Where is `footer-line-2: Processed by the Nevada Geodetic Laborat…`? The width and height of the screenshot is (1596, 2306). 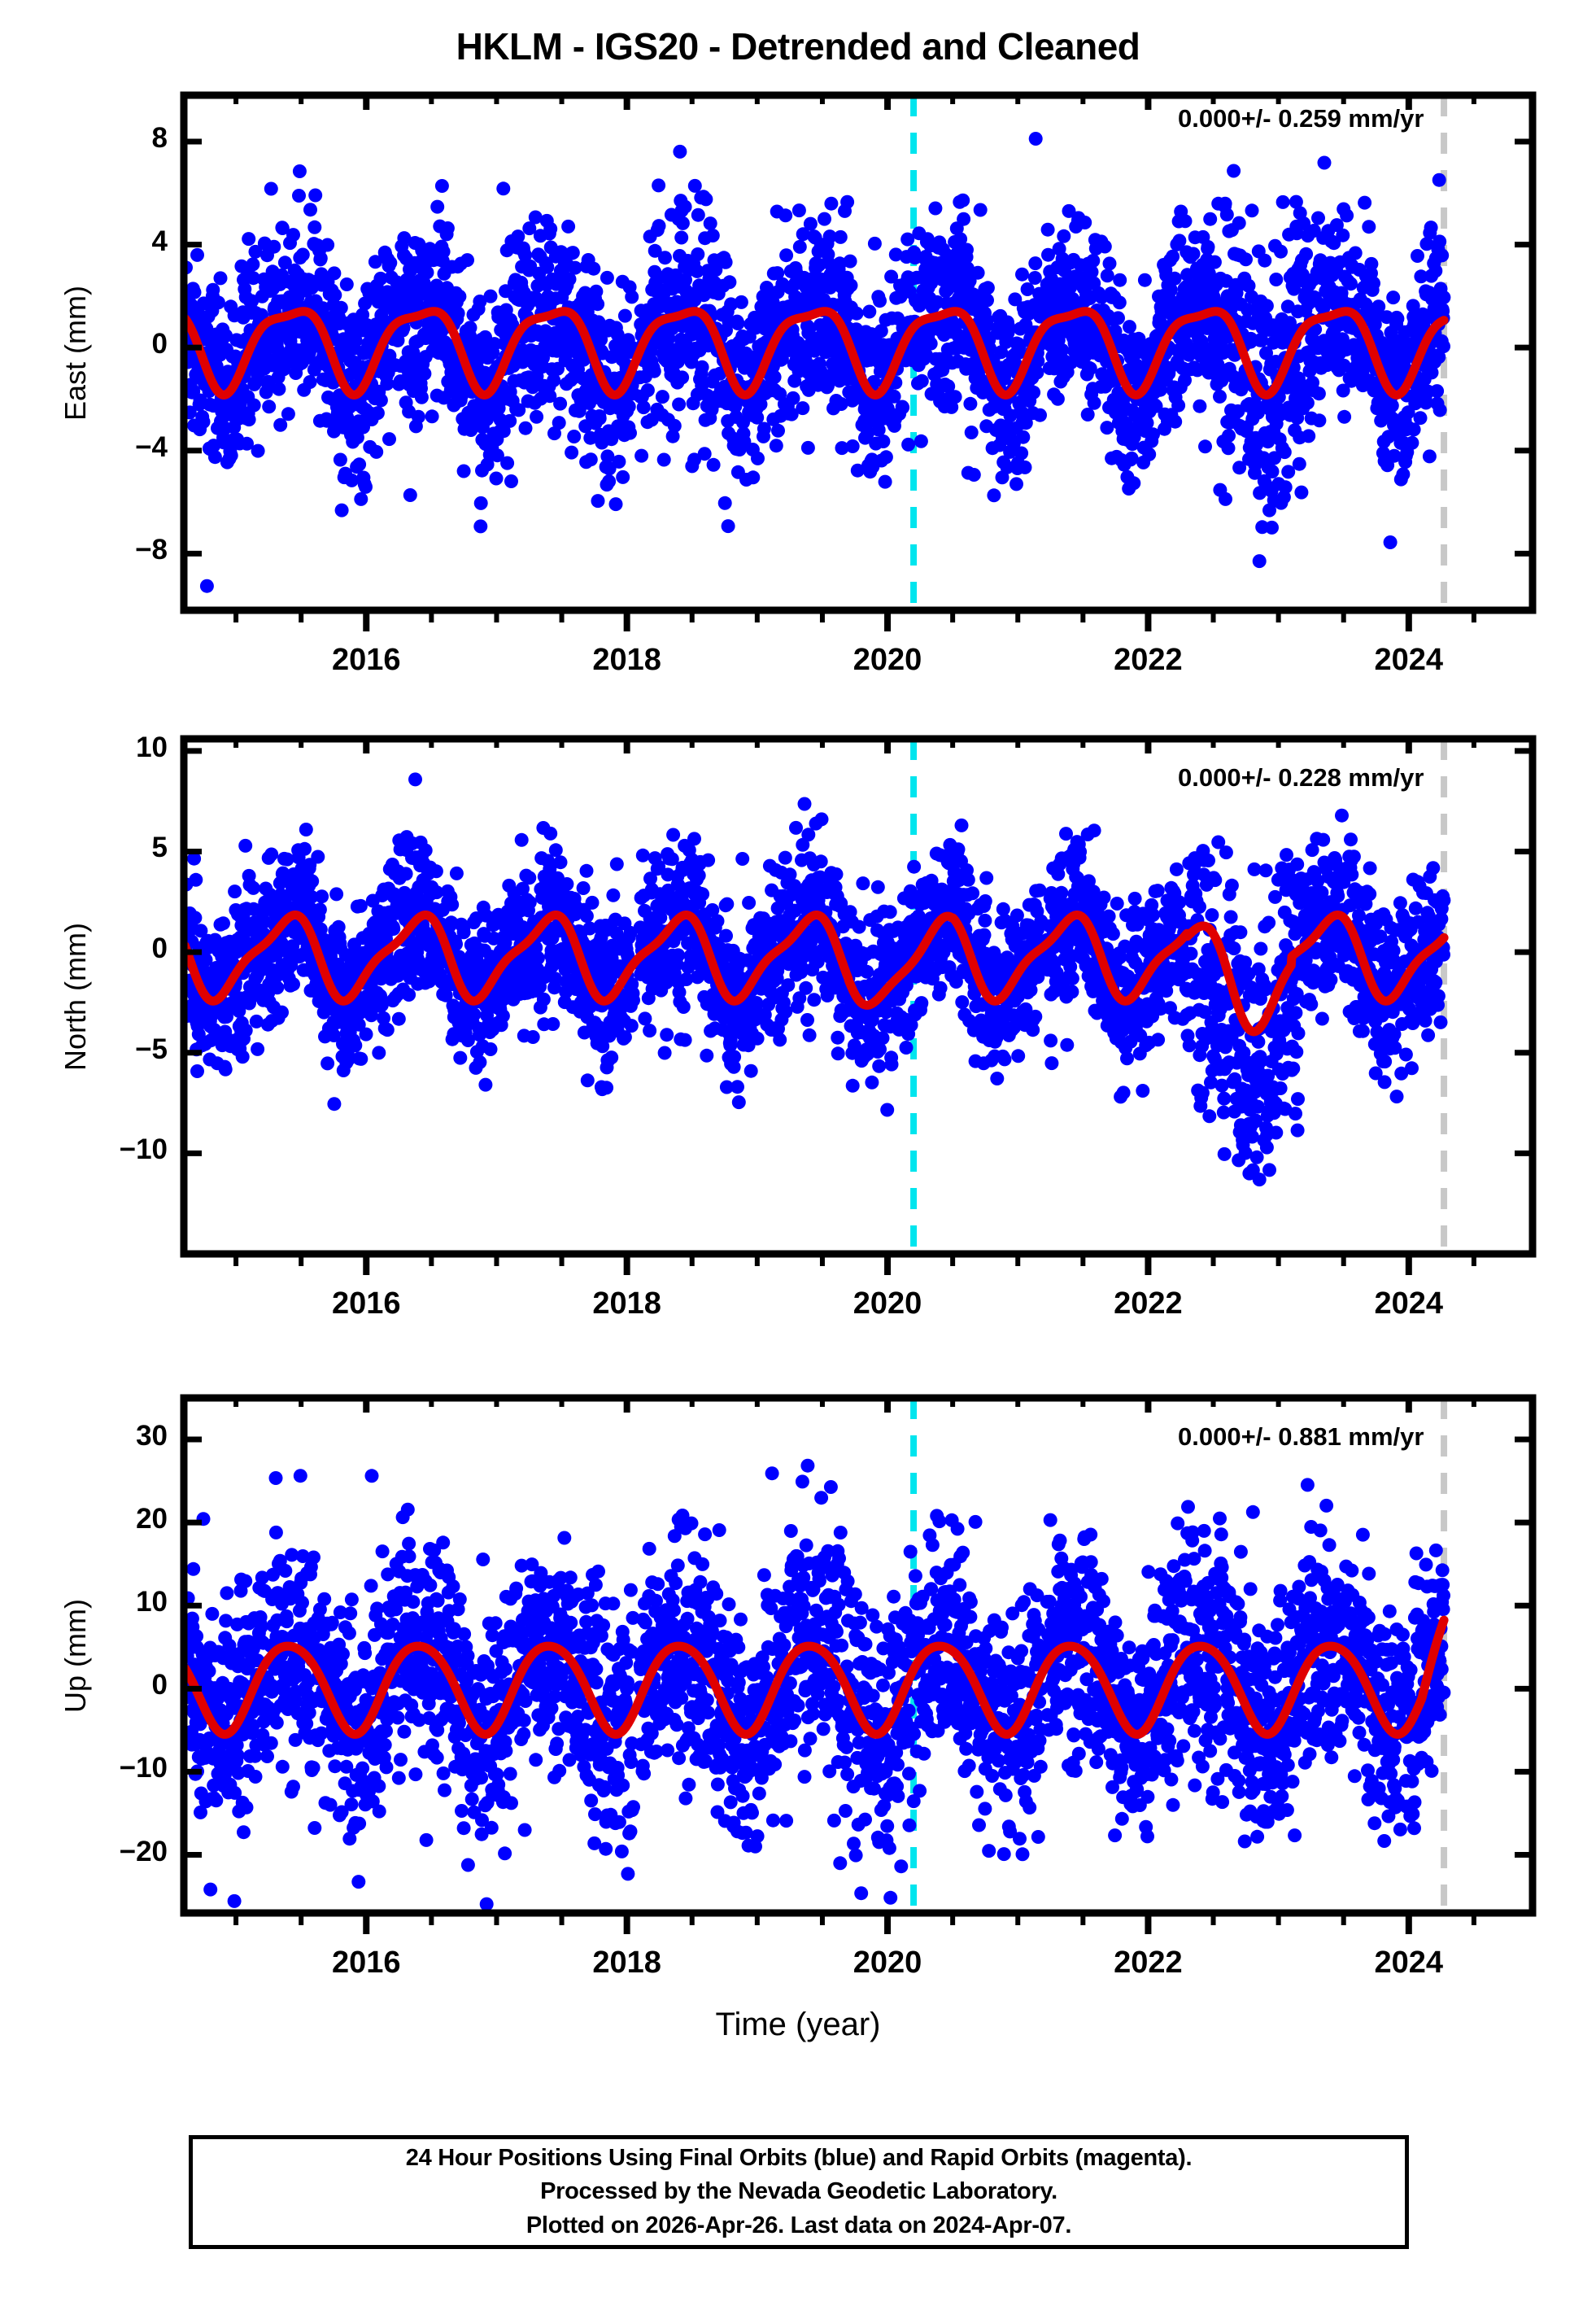
footer-line-2: Processed by the Nevada Geodetic Laborat… is located at coordinates (798, 2191).